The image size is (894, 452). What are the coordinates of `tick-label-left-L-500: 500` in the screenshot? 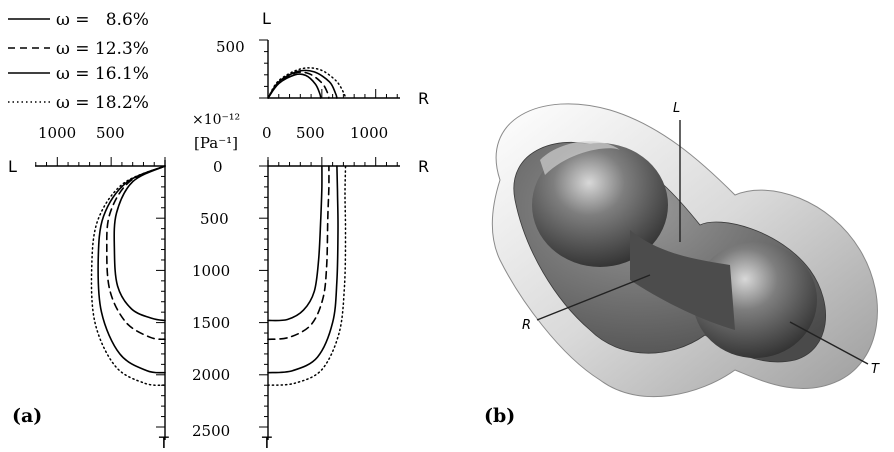 It's located at (110, 133).